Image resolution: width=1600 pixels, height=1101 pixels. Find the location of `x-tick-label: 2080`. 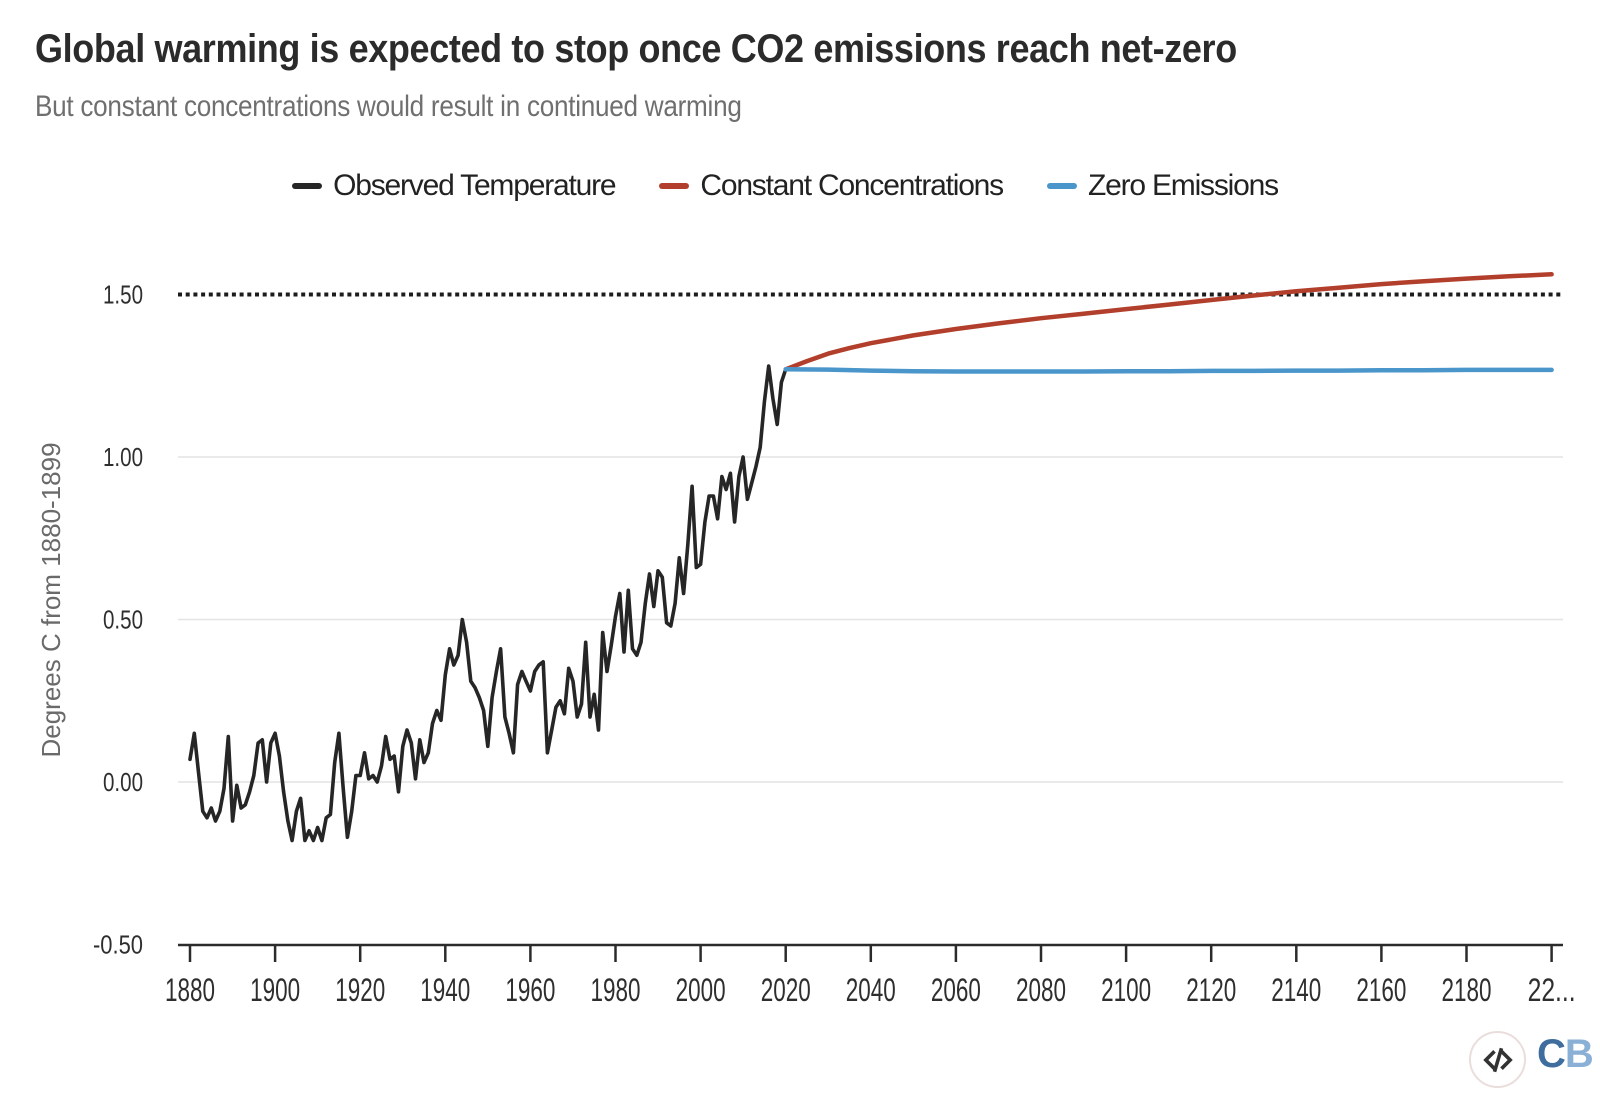

x-tick-label: 2080 is located at coordinates (1041, 990).